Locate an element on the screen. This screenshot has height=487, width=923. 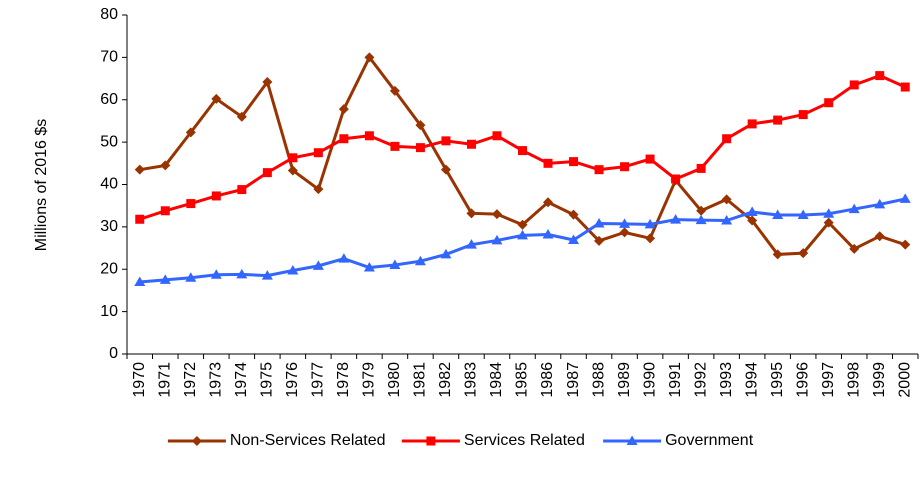
x-tick-label: 1994 is located at coordinates (751, 380).